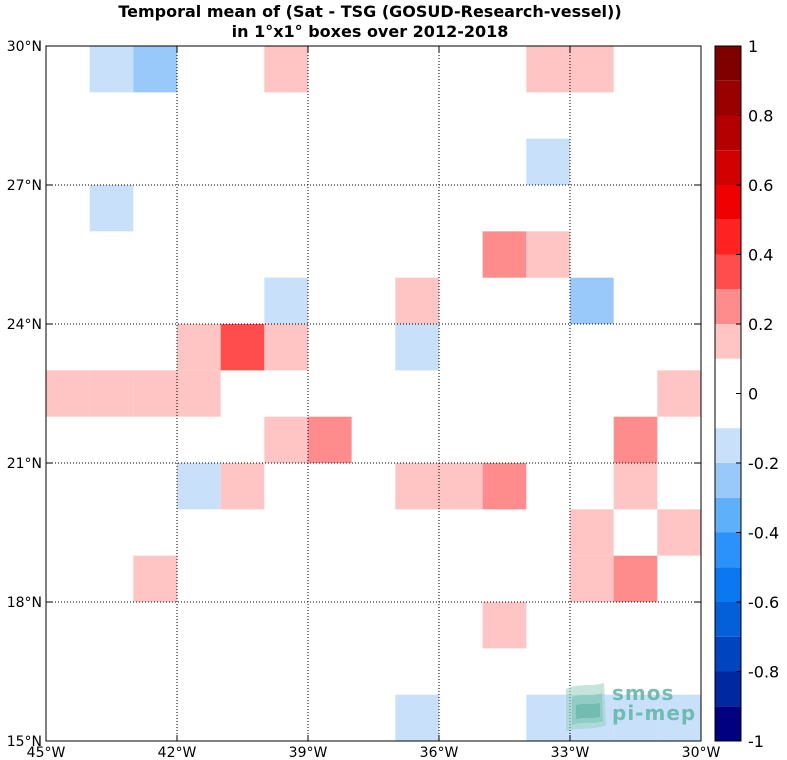 The height and width of the screenshot is (760, 787). I want to click on colorbar-tick-label: -0.6, so click(763, 602).